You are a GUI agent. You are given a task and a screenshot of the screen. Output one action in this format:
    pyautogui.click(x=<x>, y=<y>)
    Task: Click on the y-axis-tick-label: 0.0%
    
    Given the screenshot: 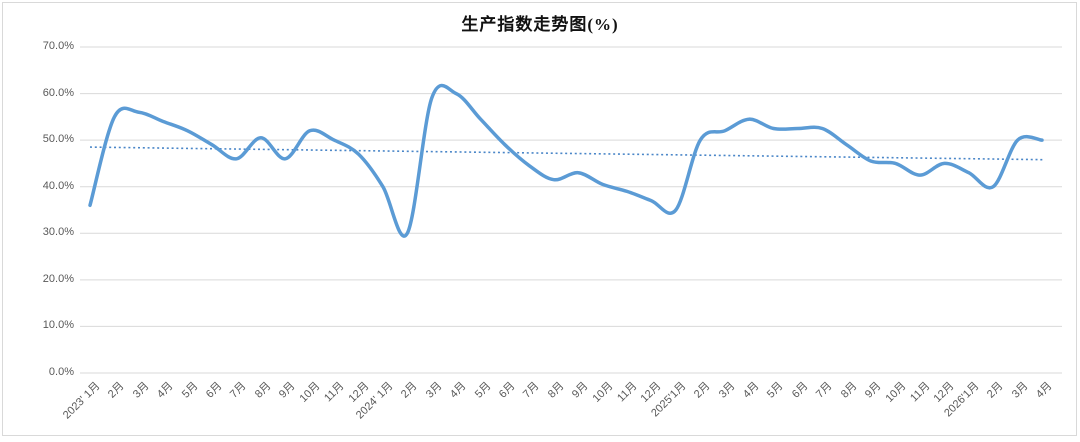 What is the action you would take?
    pyautogui.click(x=61, y=372)
    